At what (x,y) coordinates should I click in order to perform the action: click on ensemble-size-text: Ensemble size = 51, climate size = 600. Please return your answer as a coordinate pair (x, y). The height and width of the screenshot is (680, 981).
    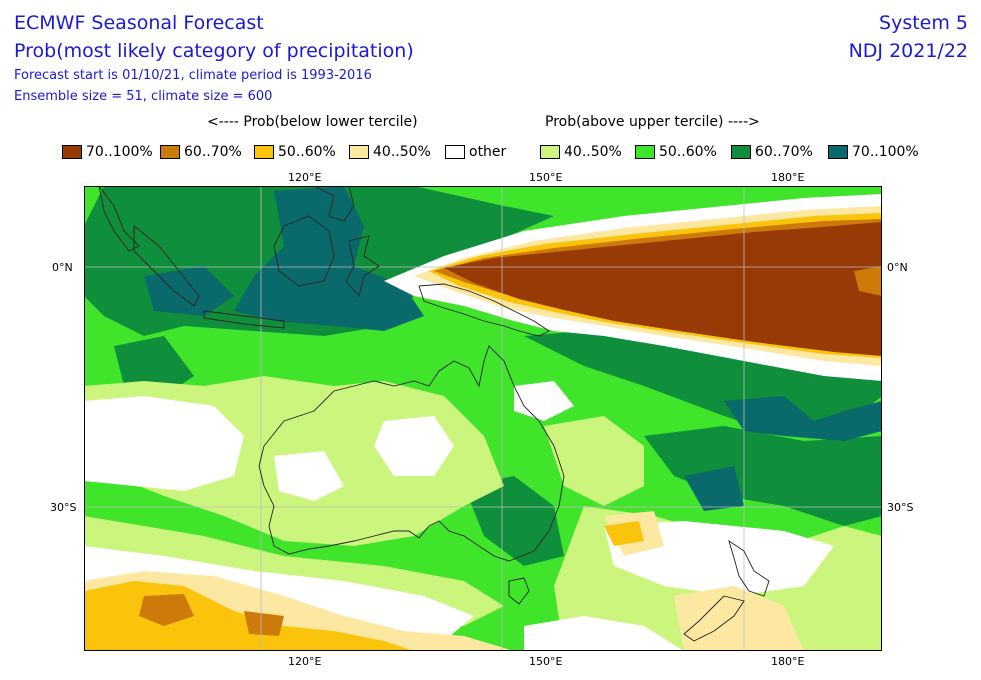
    Looking at the image, I should click on (143, 96).